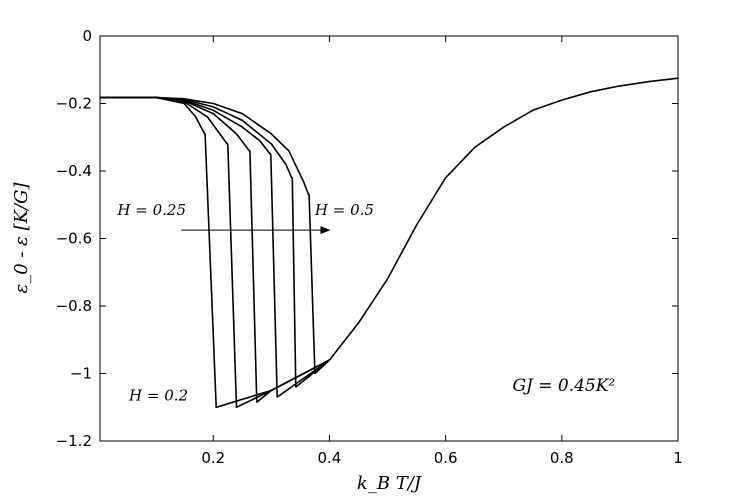  I want to click on annotation-2: H = 0.5, so click(344, 210).